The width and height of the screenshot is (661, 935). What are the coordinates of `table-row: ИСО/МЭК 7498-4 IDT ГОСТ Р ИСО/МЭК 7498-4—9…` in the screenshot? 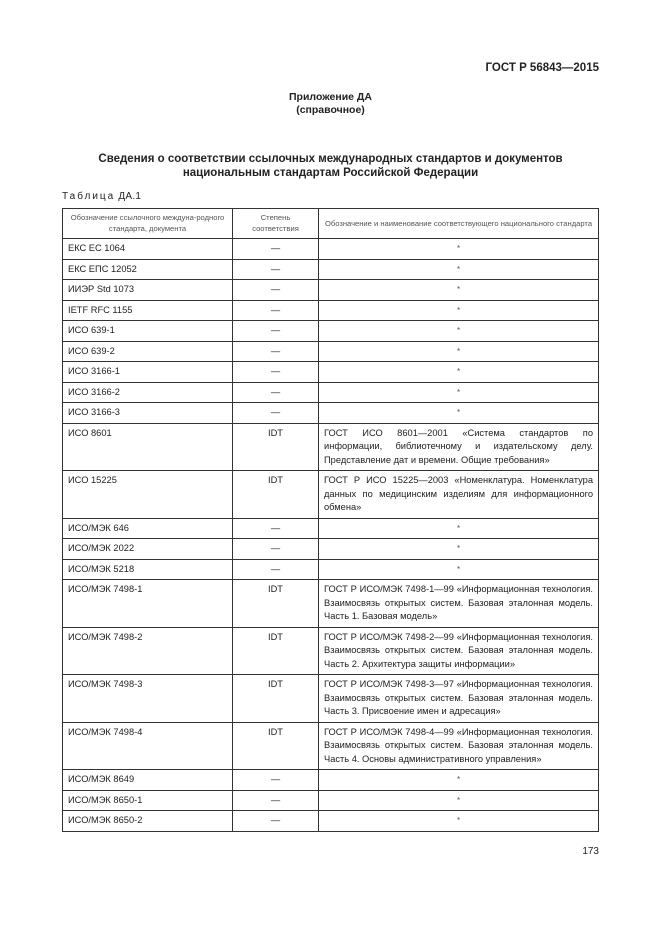 It's located at (330, 745).